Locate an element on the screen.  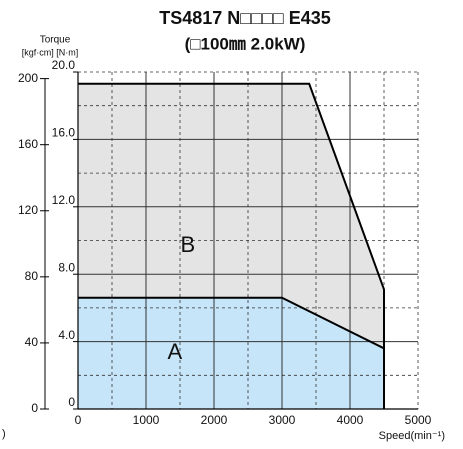
x-tick-label: 3000 is located at coordinates (282, 420).